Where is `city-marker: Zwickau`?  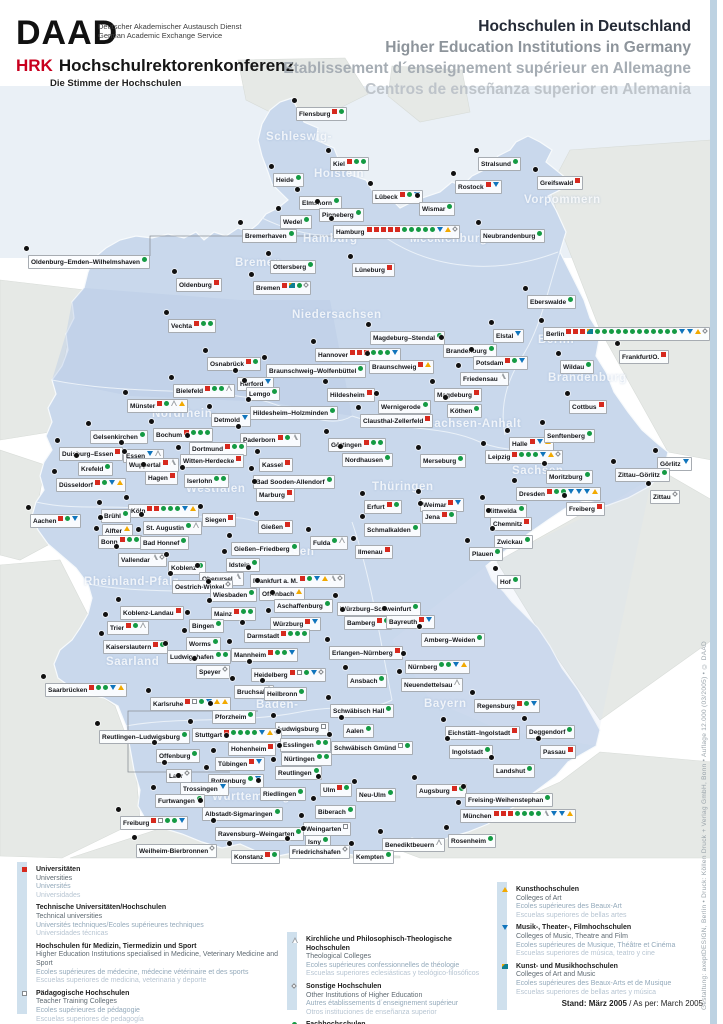 city-marker: Zwickau is located at coordinates (511, 537).